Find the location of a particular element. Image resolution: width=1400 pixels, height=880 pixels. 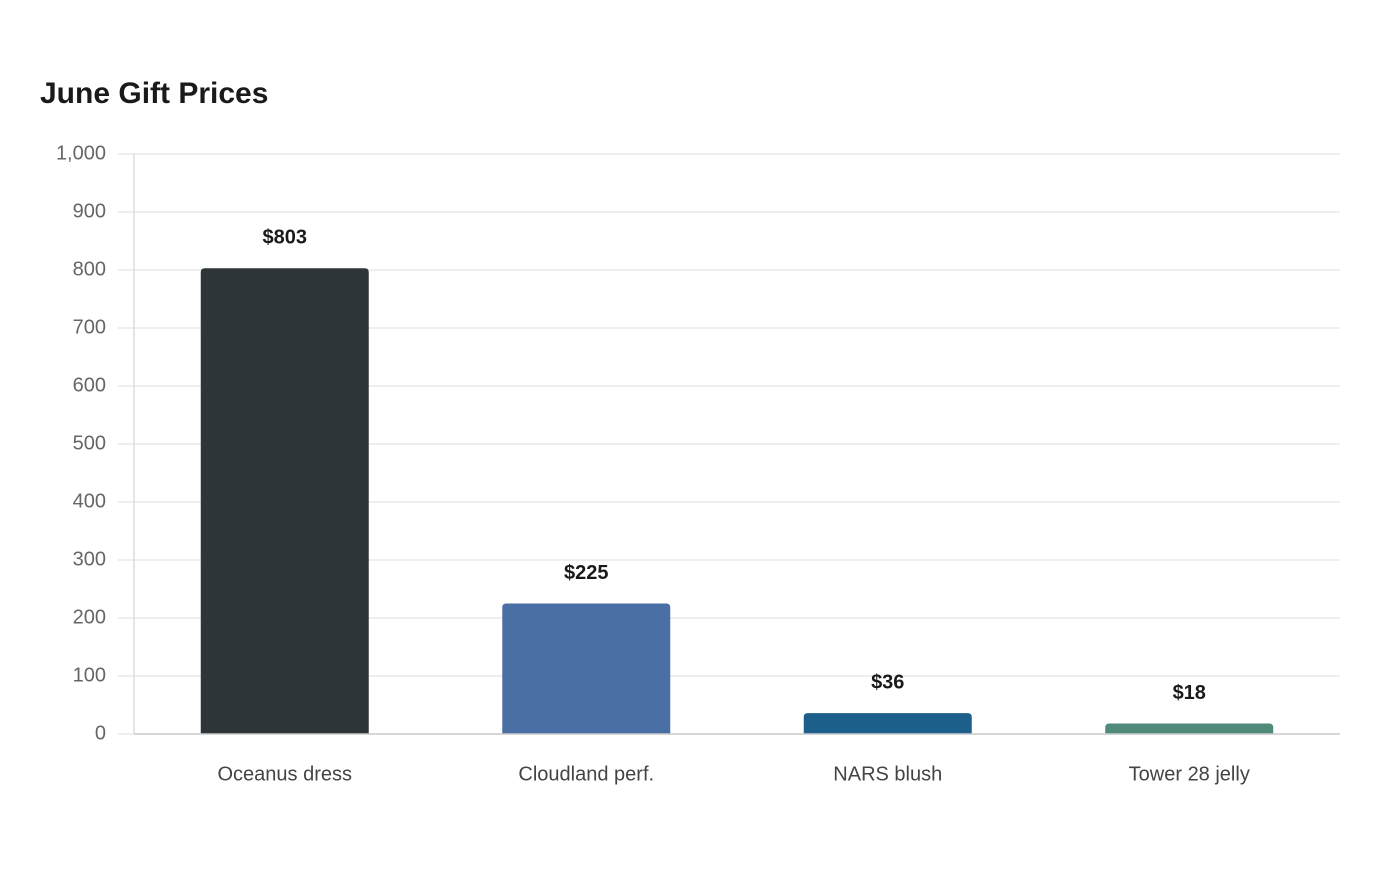

y-tick-label: 800 is located at coordinates (89, 269).